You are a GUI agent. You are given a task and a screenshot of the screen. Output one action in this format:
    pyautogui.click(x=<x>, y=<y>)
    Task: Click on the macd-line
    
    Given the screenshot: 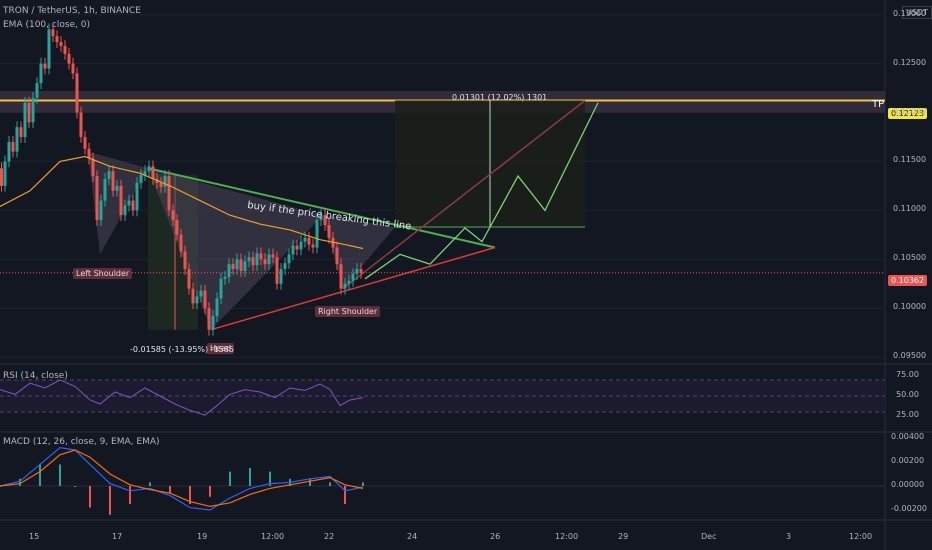 What is the action you would take?
    pyautogui.click(x=182, y=478)
    